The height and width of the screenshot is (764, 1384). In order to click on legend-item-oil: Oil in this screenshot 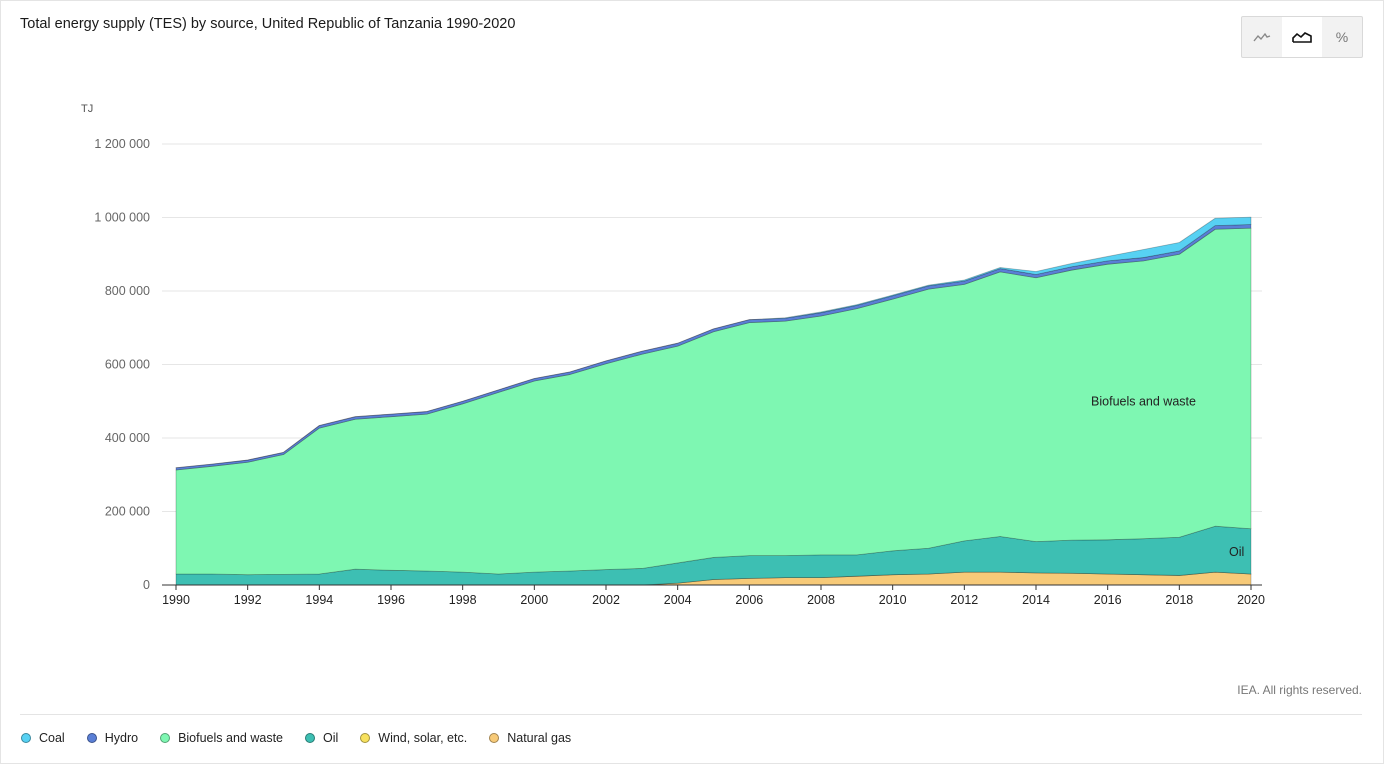, I will do `click(321, 738)`.